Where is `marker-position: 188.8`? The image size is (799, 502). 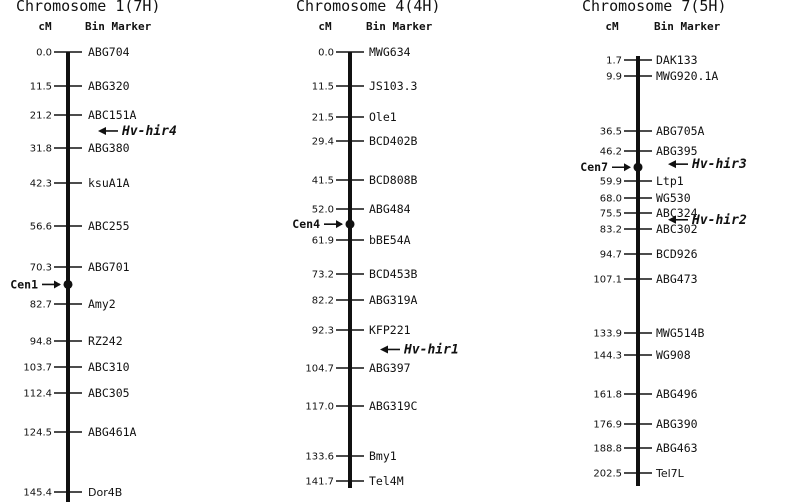 marker-position: 188.8 is located at coordinates (607, 449).